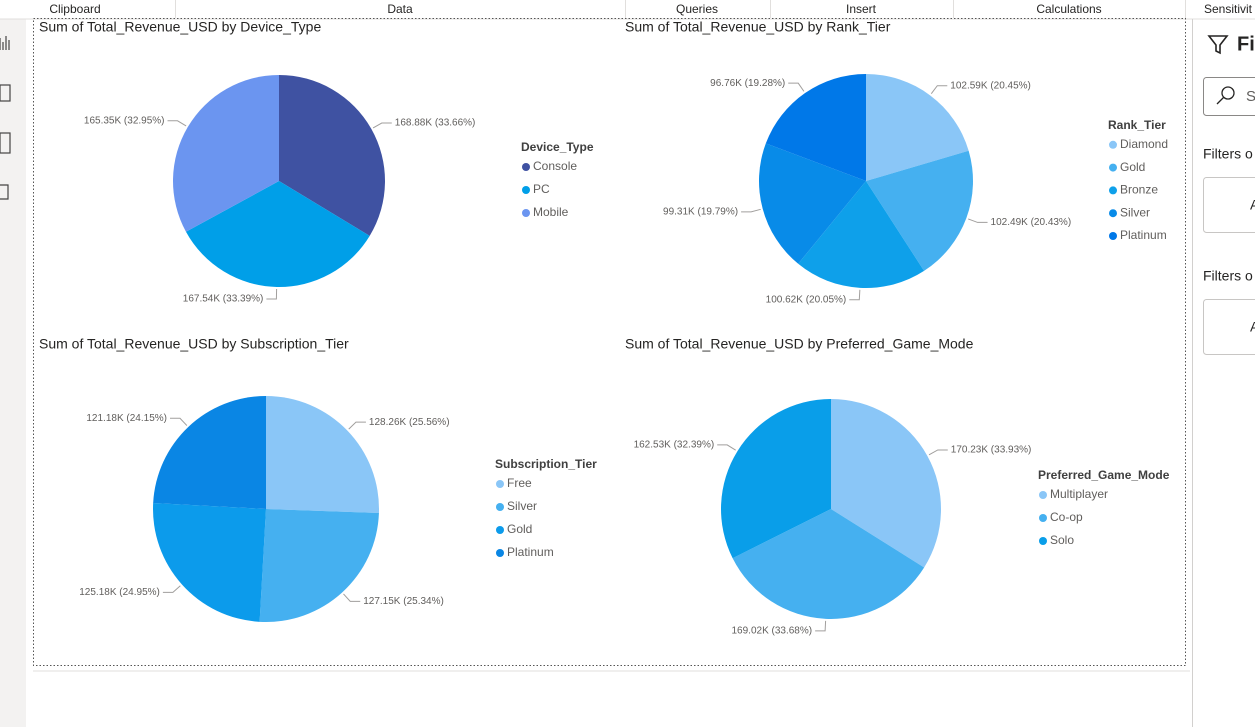 The image size is (1255, 727). What do you see at coordinates (223, 299) in the screenshot?
I see `data-label: 167.54K (33.39%)` at bounding box center [223, 299].